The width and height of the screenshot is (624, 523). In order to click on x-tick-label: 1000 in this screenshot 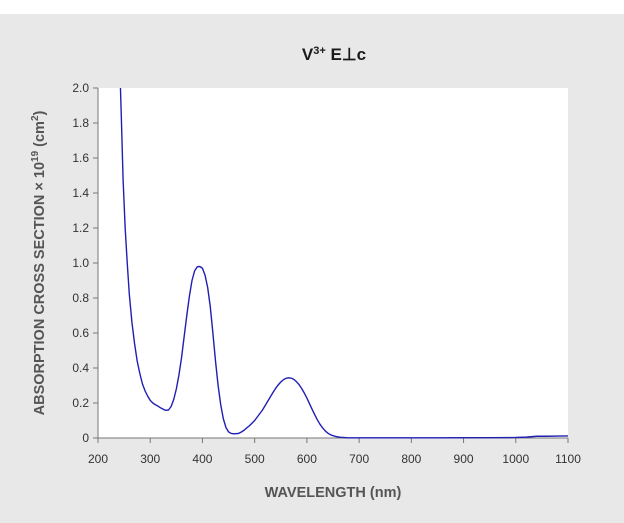, I will do `click(515, 459)`.